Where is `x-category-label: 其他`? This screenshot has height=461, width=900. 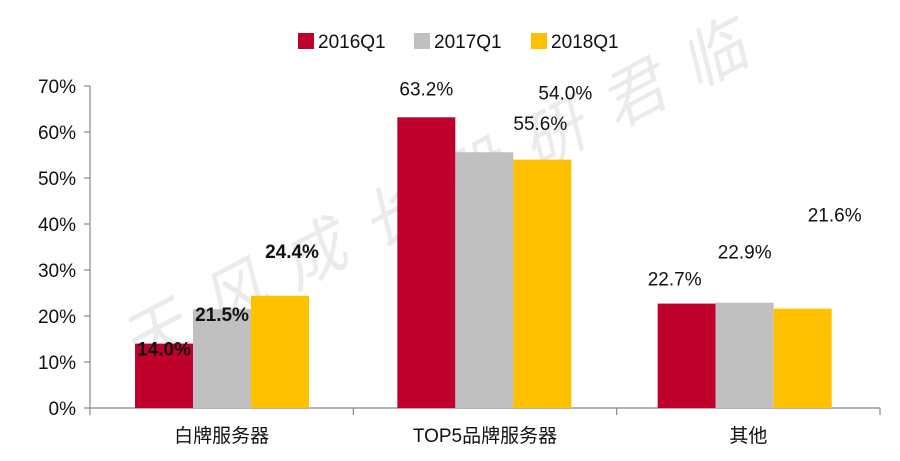
x-category-label: 其他 is located at coordinates (748, 436).